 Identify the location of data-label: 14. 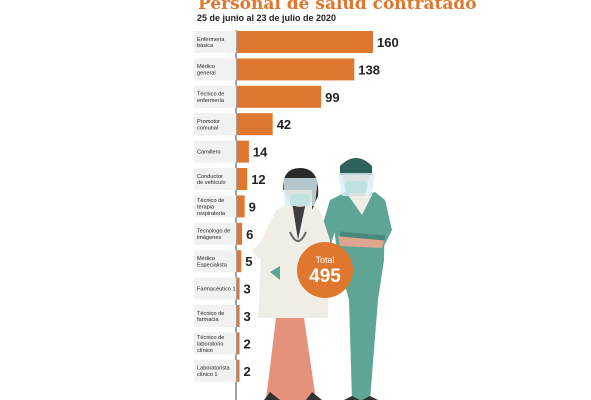
(260, 152).